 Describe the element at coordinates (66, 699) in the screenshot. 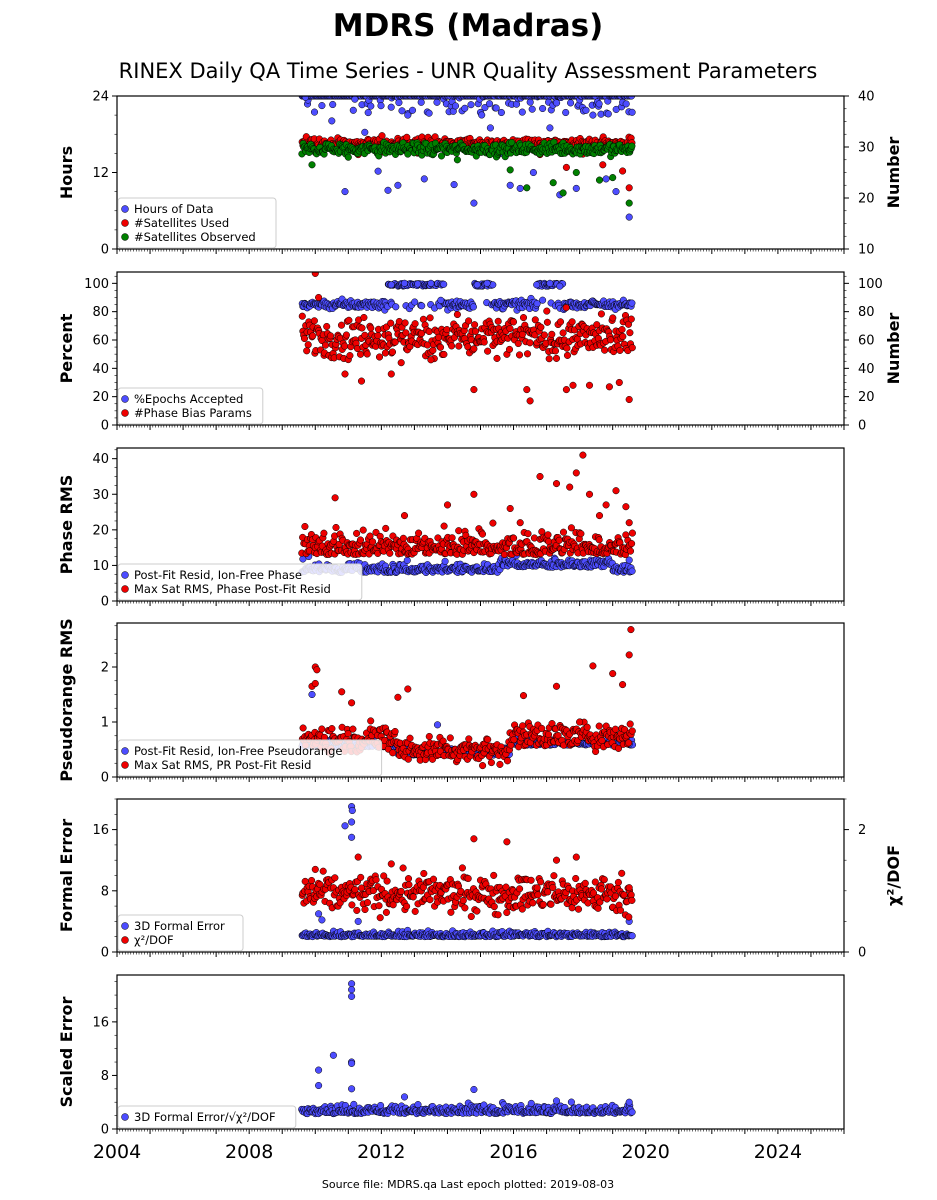

I see `y-axis-label: Pseudorange RMS` at that location.